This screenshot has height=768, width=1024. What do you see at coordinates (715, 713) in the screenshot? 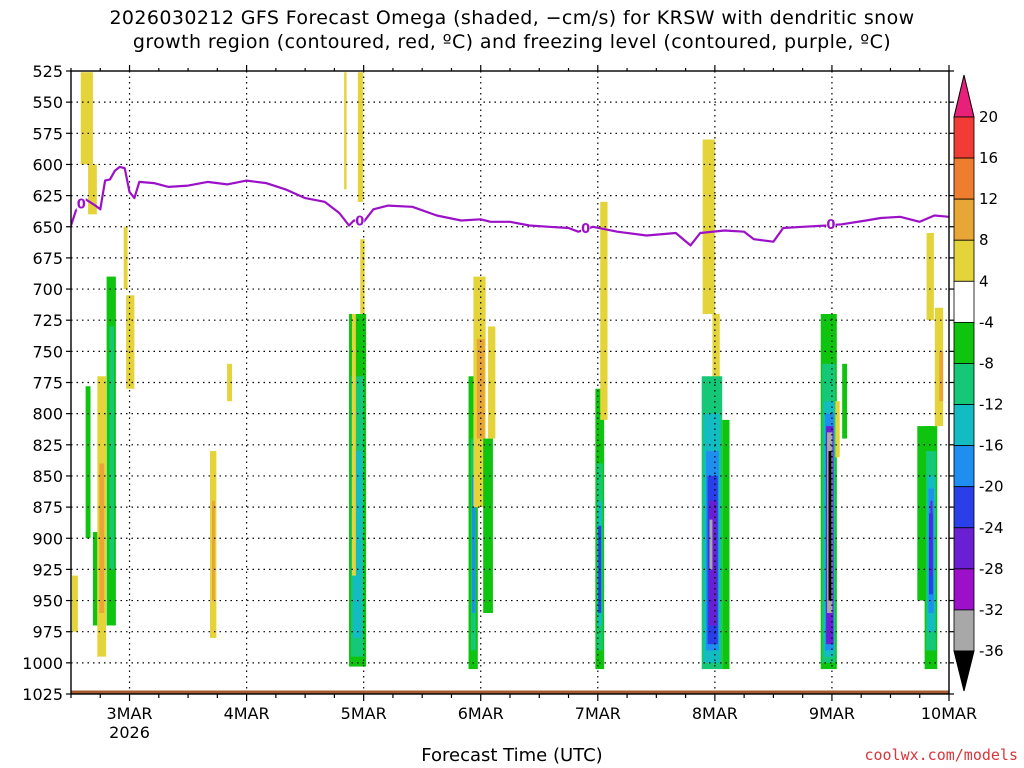
I see `x-tick-label: 8MAR` at bounding box center [715, 713].